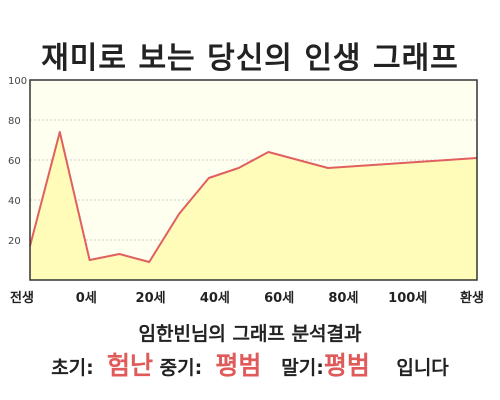 The image size is (500, 400). Describe the element at coordinates (346, 365) in the screenshot. I see `late-value: 평범` at that location.